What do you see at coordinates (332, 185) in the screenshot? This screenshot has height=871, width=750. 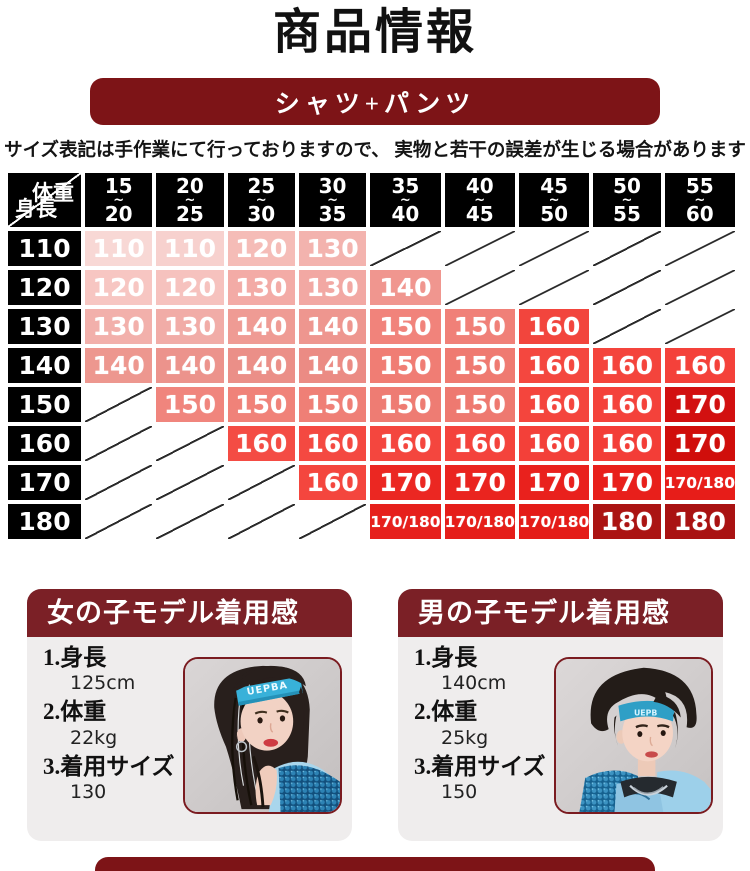 I see `weight-range-text: 30` at bounding box center [332, 185].